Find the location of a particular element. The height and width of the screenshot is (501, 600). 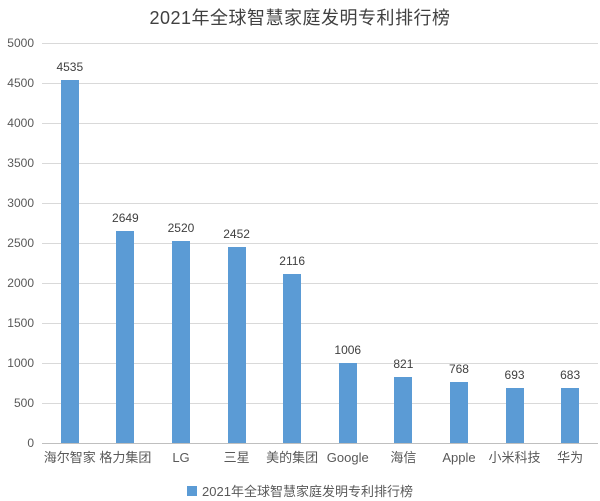

bar-slot: 2649 is located at coordinates (126, 243).